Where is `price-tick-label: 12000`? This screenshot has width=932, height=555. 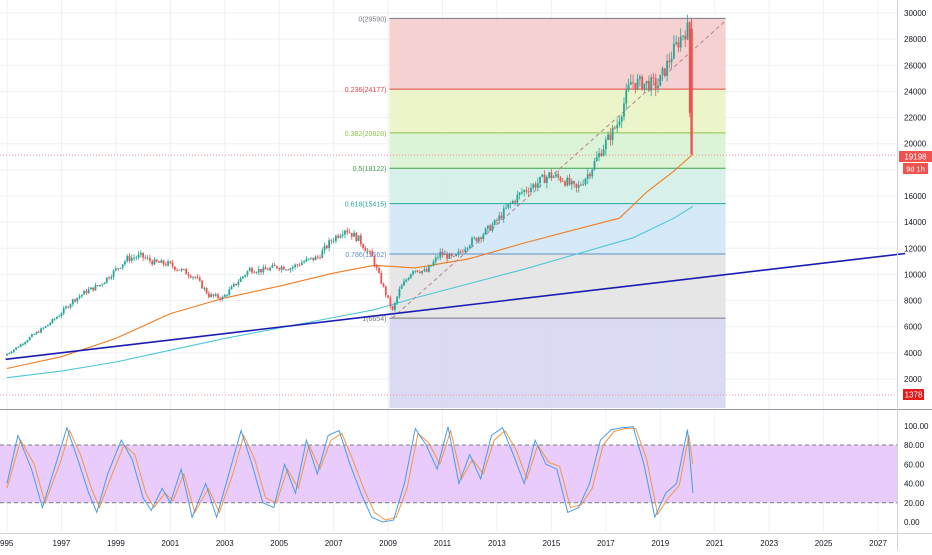 price-tick-label: 12000 is located at coordinates (915, 248).